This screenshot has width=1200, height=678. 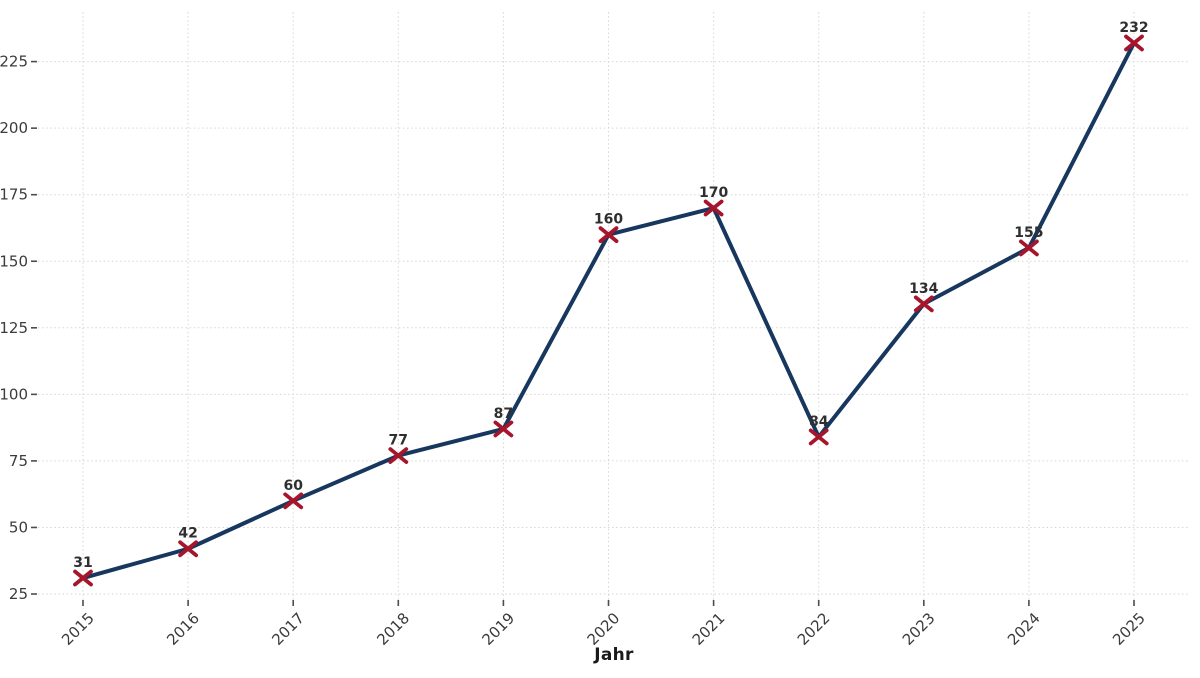 What do you see at coordinates (187, 534) in the screenshot?
I see `data-point-label: 42` at bounding box center [187, 534].